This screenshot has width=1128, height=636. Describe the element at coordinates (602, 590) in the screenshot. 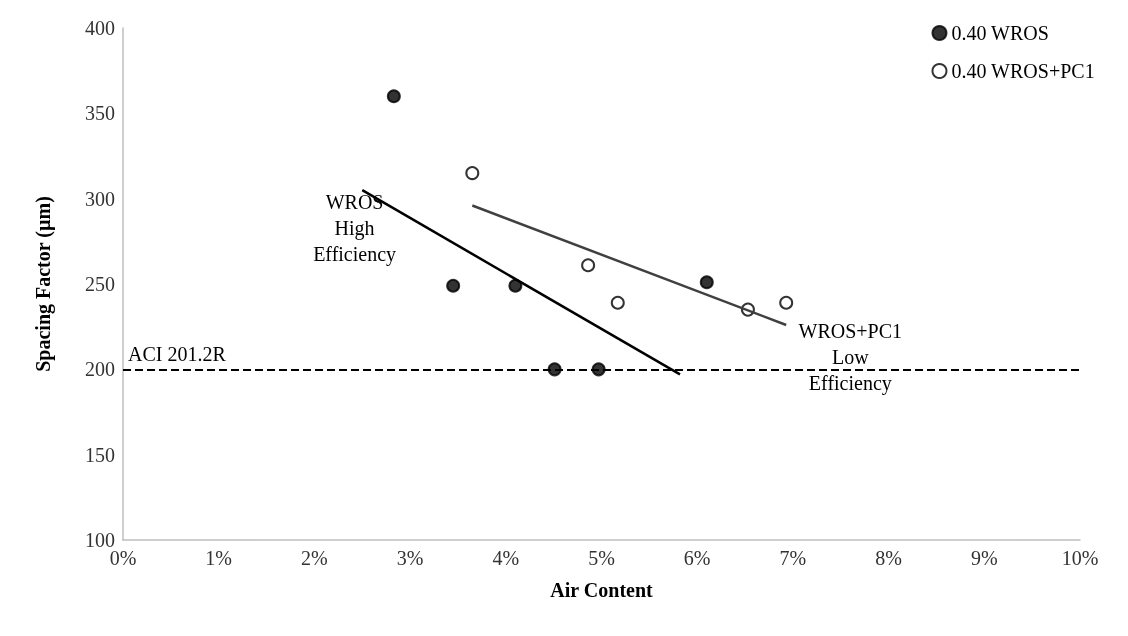

I see `x-axis-title: Air Content` at that location.